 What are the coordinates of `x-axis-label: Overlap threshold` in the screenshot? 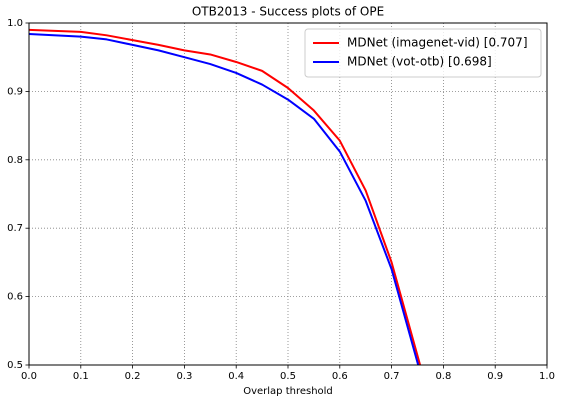 It's located at (288, 391).